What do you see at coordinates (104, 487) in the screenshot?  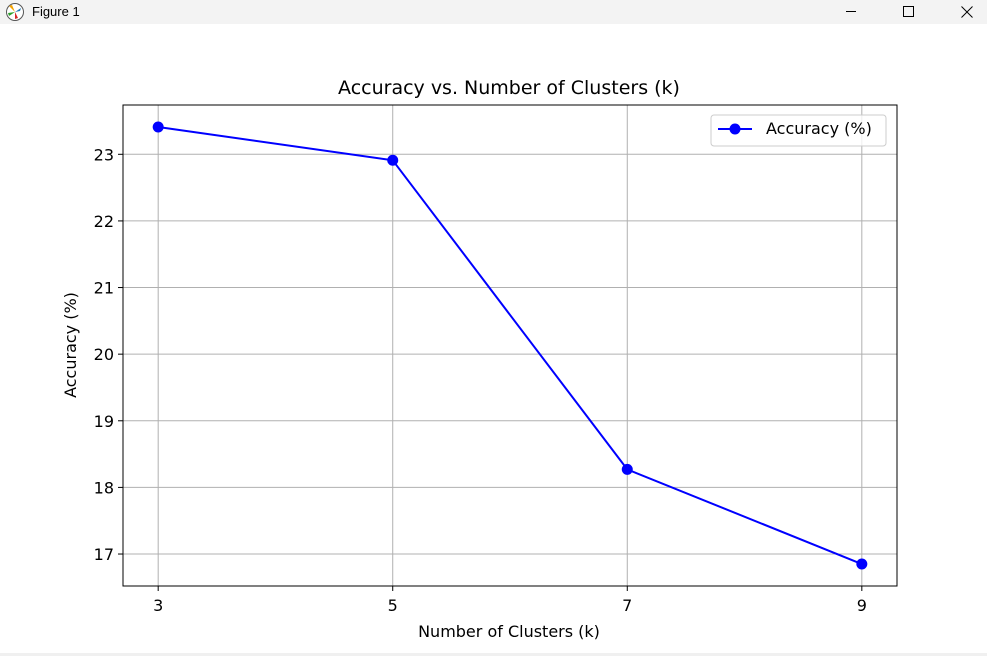 I see `y-tick-label: 18` at bounding box center [104, 487].